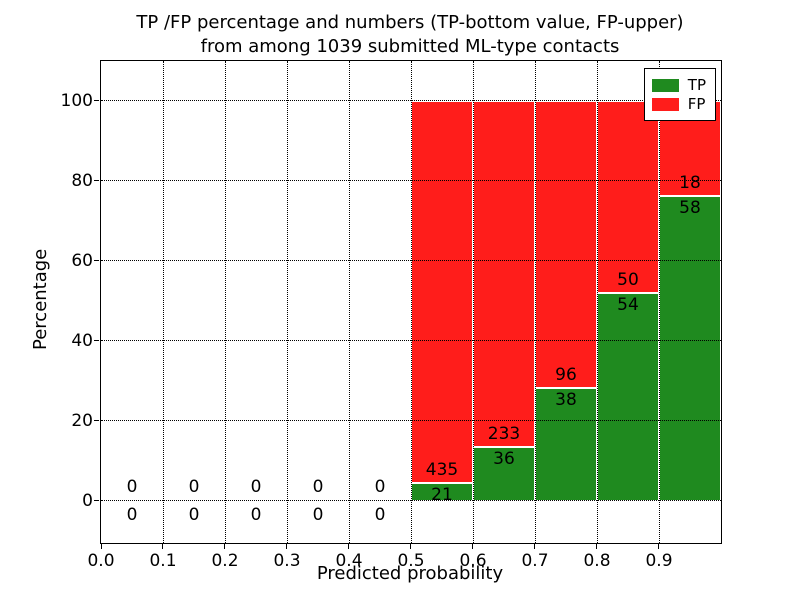 This screenshot has height=600, width=800. I want to click on legend-box: TP FP, so click(679, 94).